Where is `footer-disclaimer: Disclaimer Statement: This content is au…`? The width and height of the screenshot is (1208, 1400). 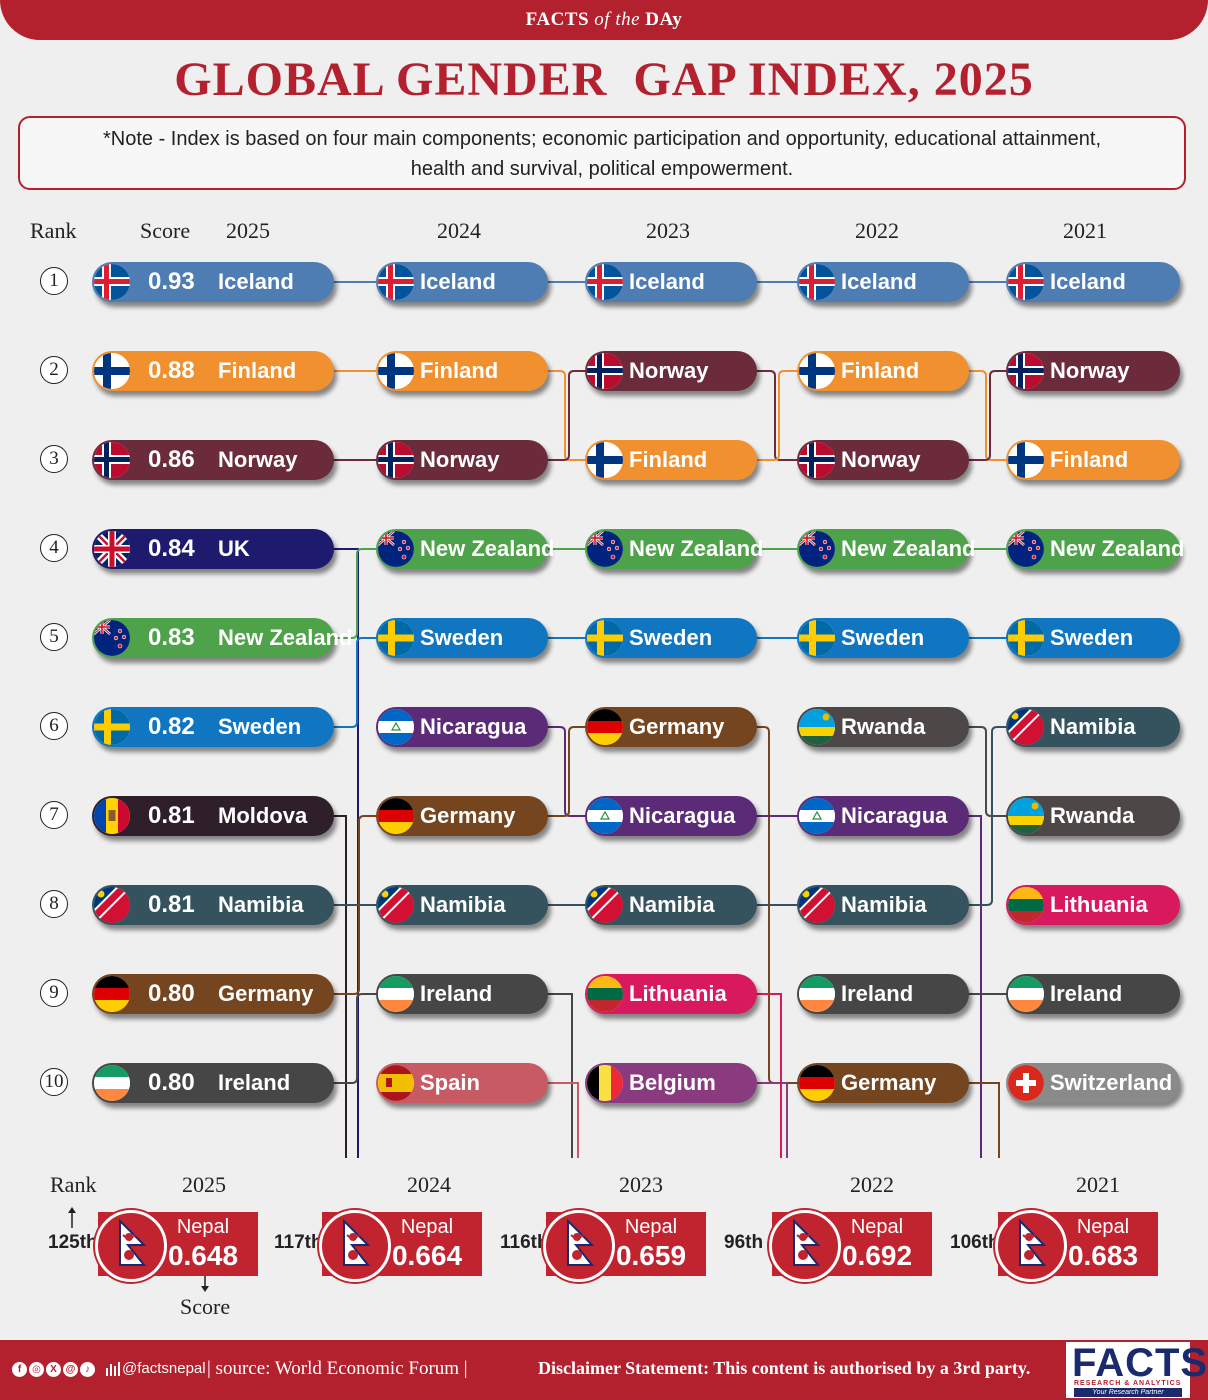
footer-disclaimer: Disclaimer Statement: This content is au… is located at coordinates (784, 1368).